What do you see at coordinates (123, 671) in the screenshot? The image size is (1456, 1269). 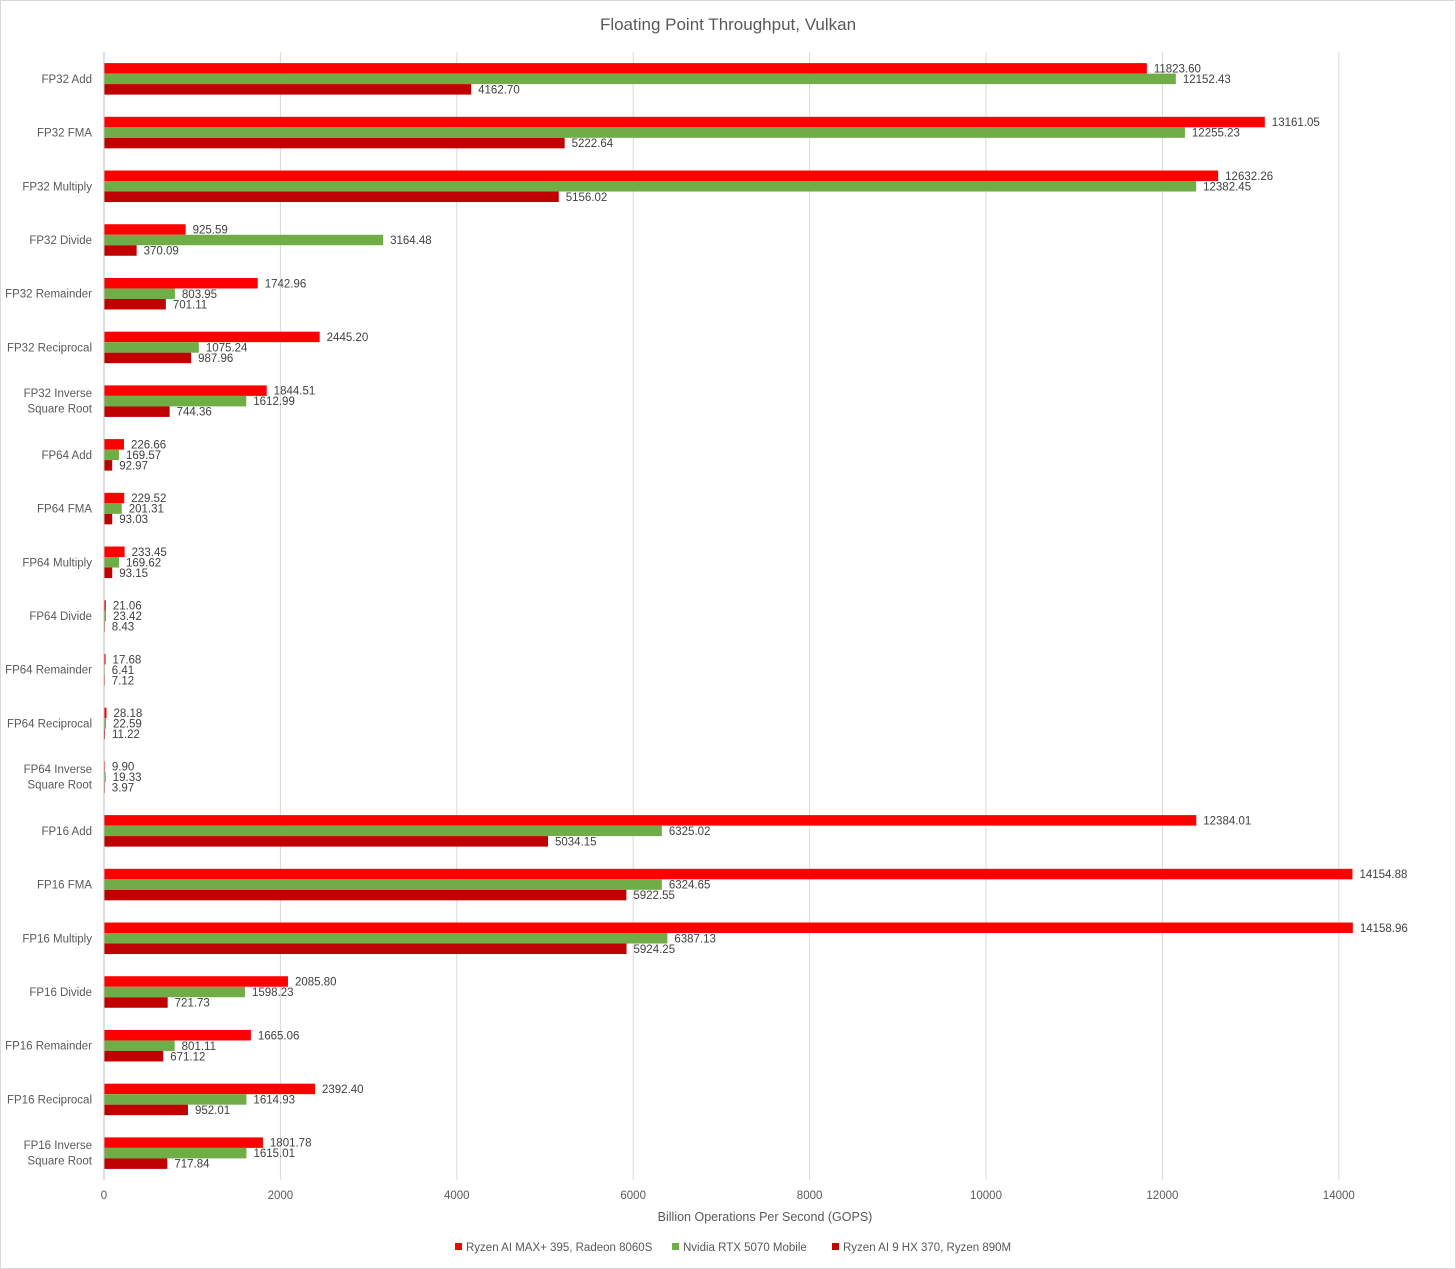 I see `data-label: 6.41` at bounding box center [123, 671].